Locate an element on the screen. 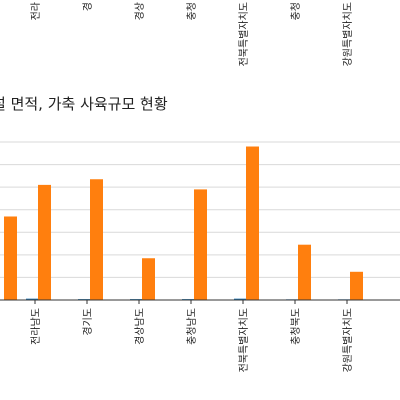 Image resolution: width=400 pixels, height=400 pixels. x-tick-label: 경상남도 is located at coordinates (139, 326).